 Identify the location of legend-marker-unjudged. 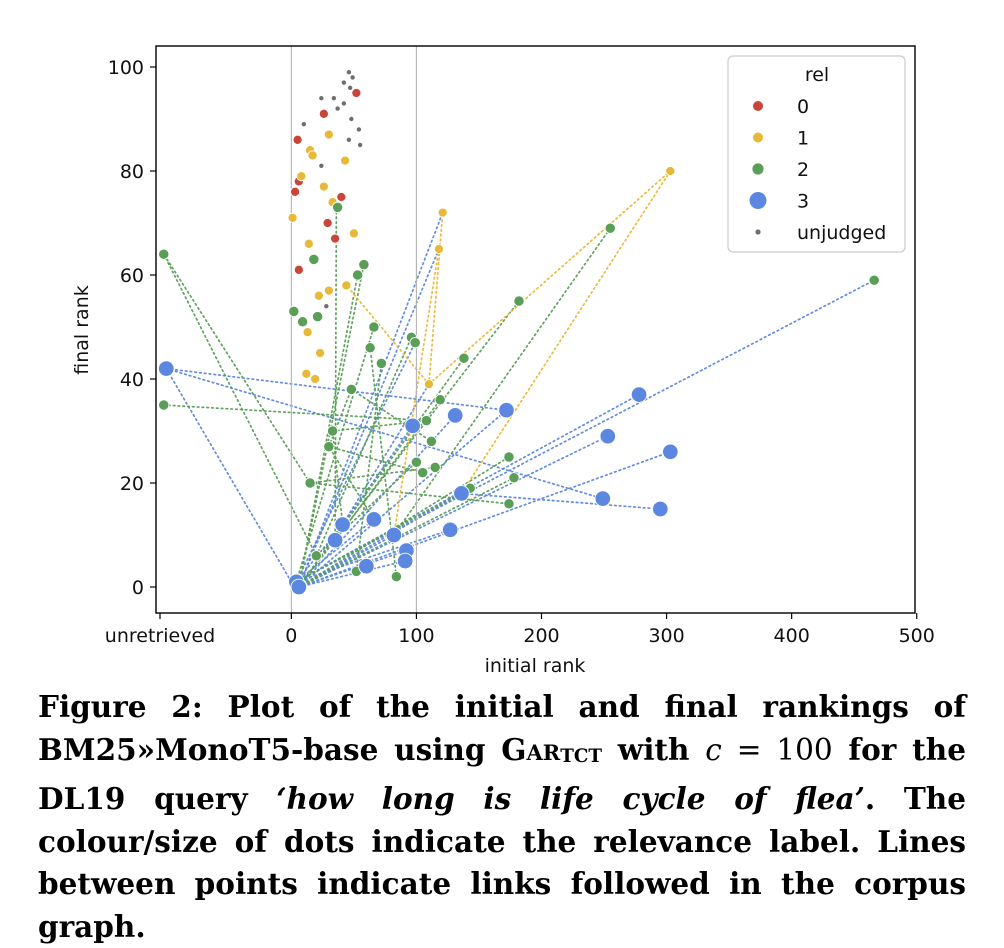
(758, 232).